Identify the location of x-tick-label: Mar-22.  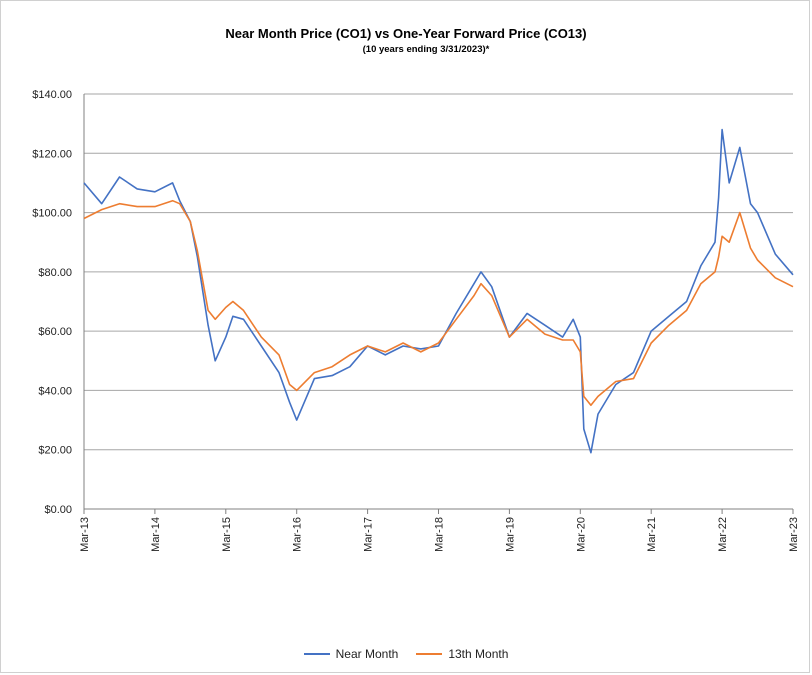
(723, 534).